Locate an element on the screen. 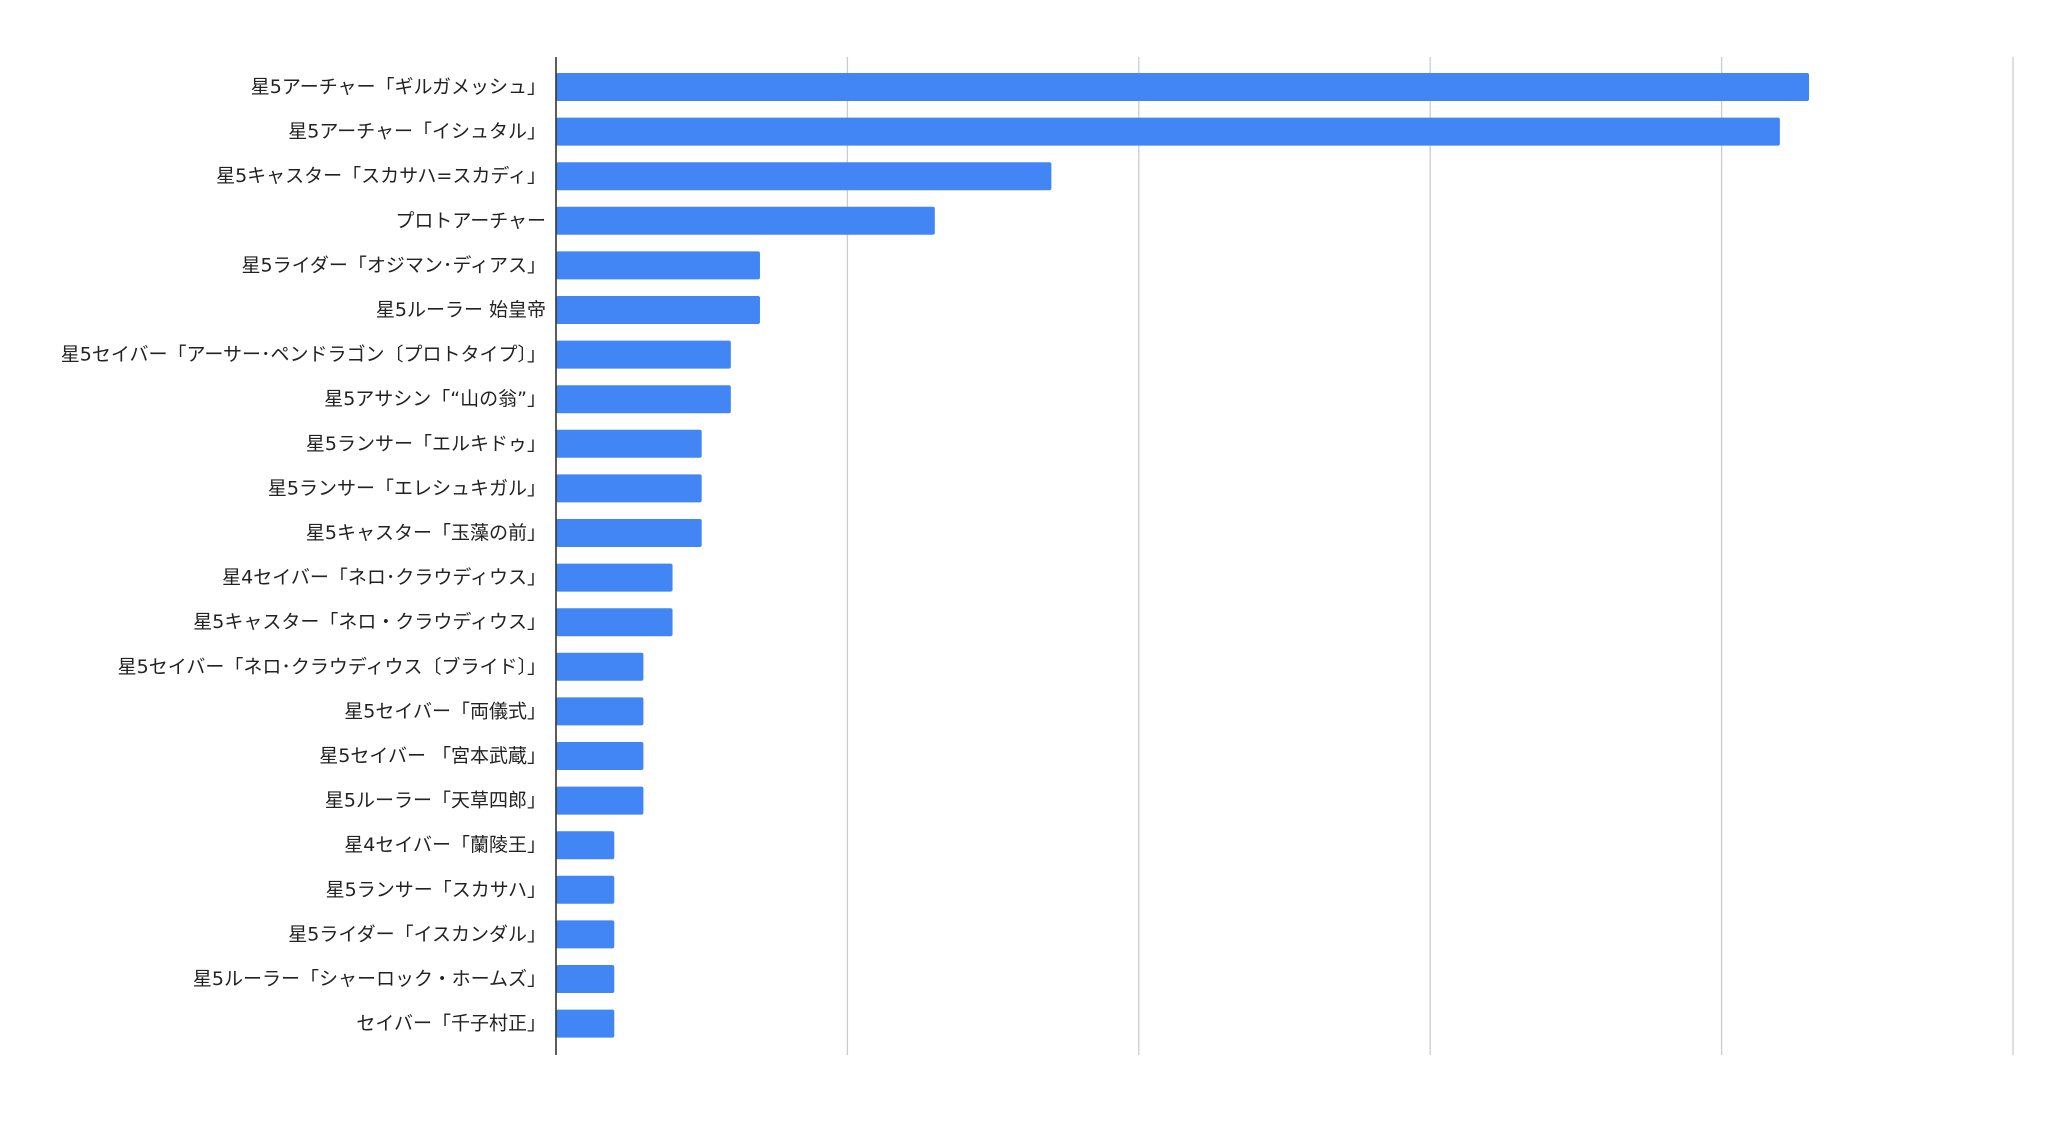 This screenshot has width=2048, height=1127. category-label-13: 星5セイバー「ネロ･クラウディウス〔ブライド〕」 is located at coordinates (332, 666).